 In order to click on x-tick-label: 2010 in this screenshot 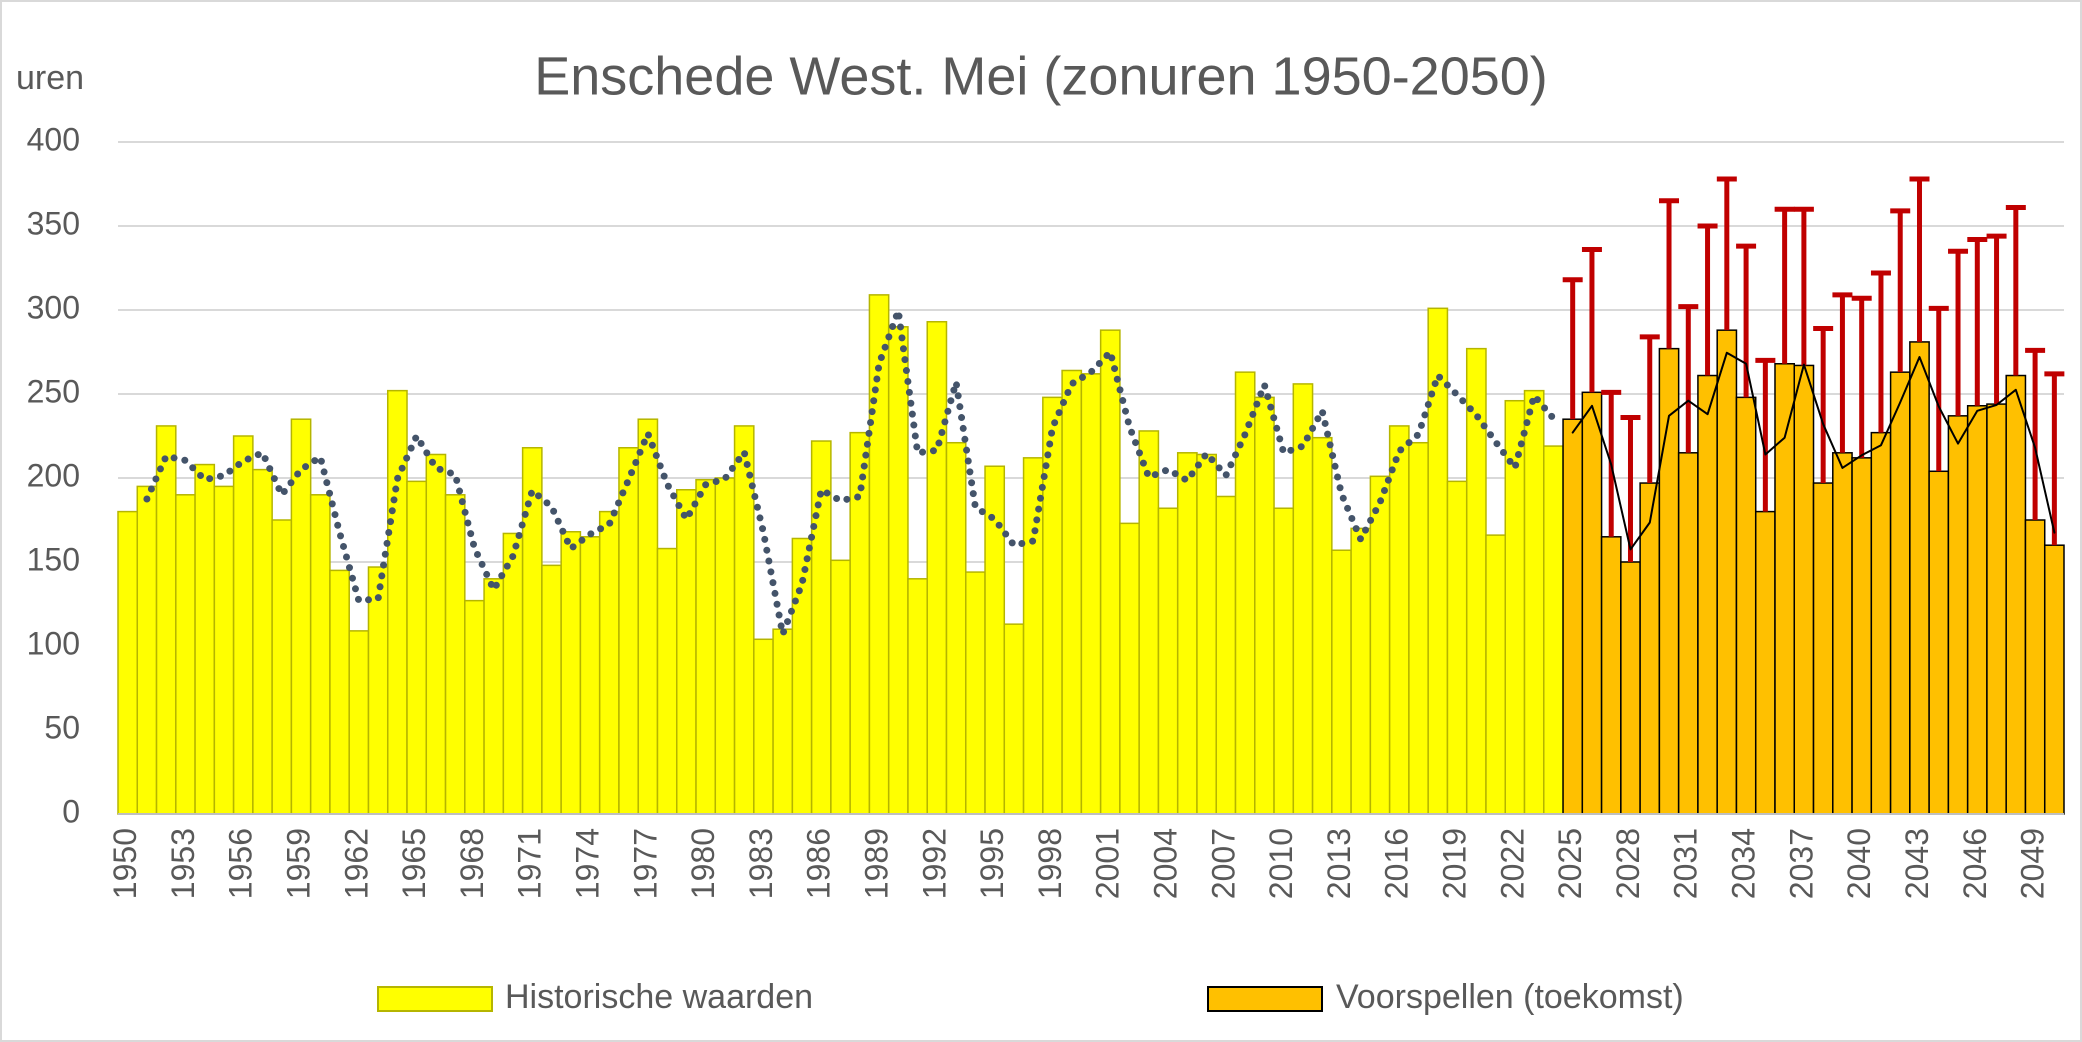, I will do `click(1281, 863)`.